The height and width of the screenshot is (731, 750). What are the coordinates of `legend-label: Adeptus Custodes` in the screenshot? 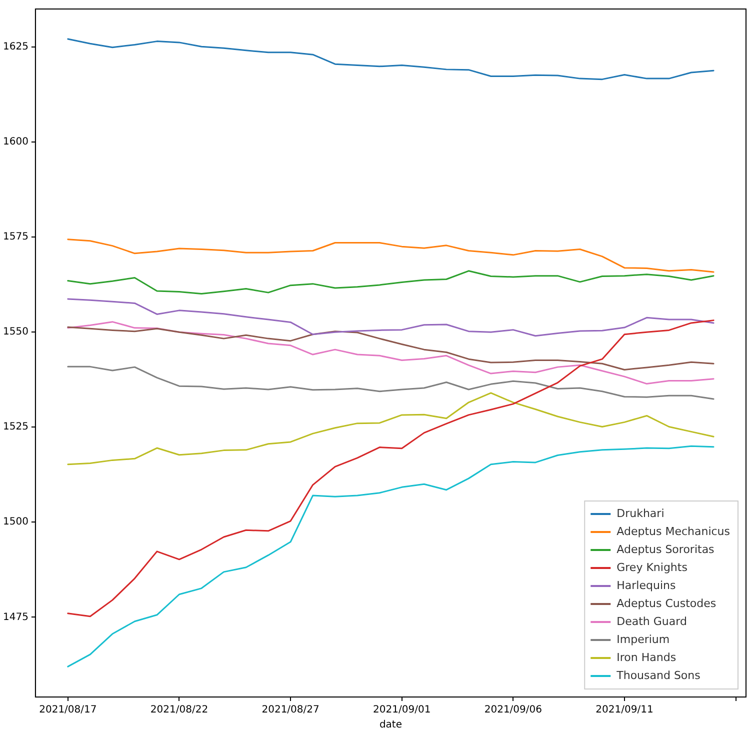 It's located at (666, 603).